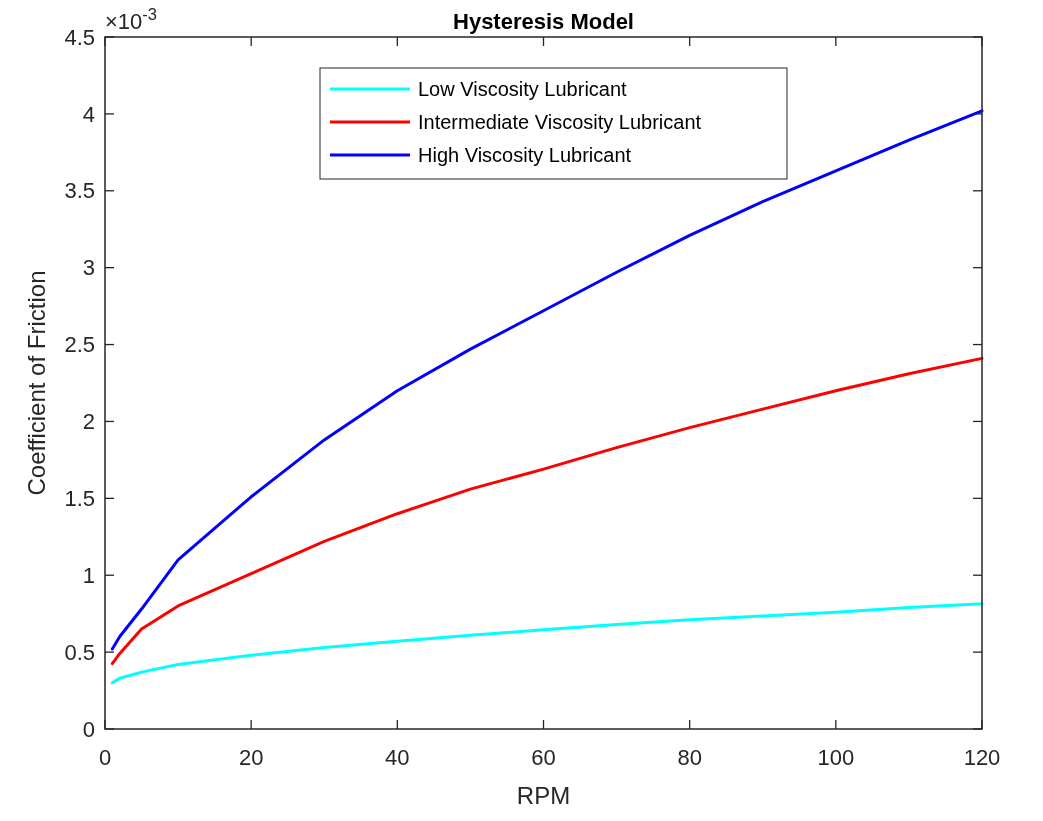 The height and width of the screenshot is (821, 1043). I want to click on y-tick-label: 2, so click(88, 422).